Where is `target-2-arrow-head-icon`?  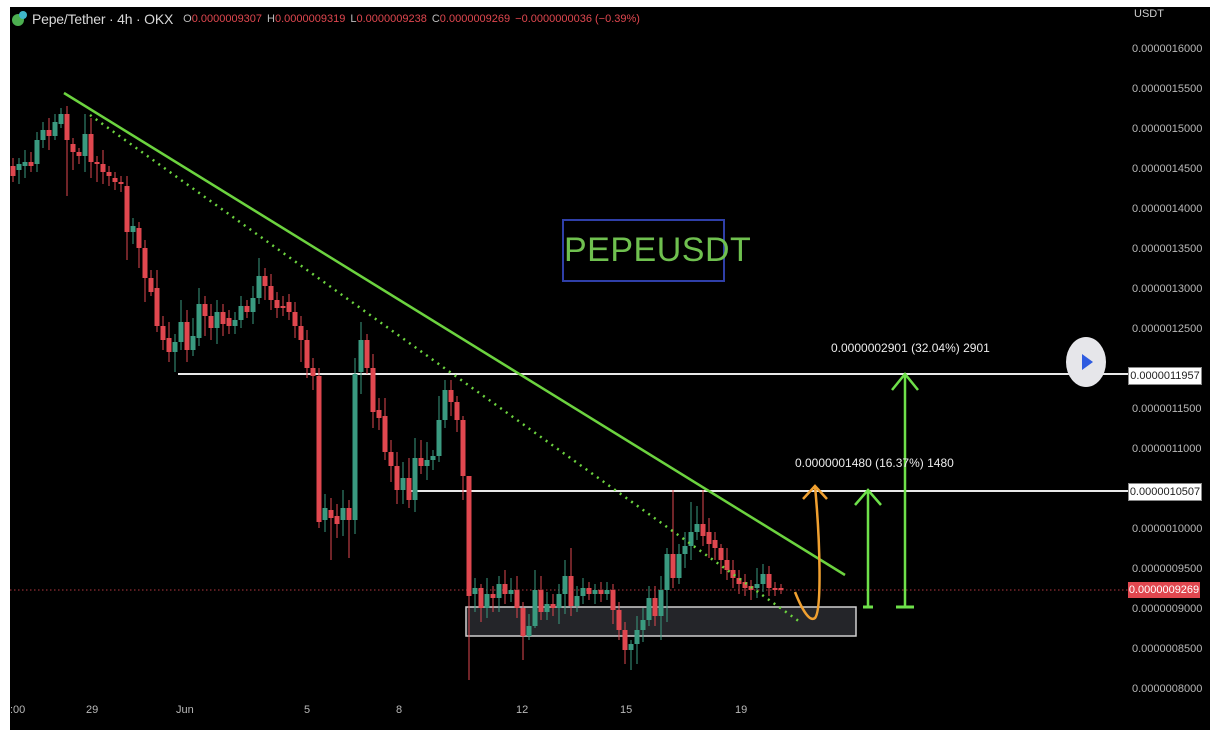
target-2-arrow-head-icon is located at coordinates (905, 381).